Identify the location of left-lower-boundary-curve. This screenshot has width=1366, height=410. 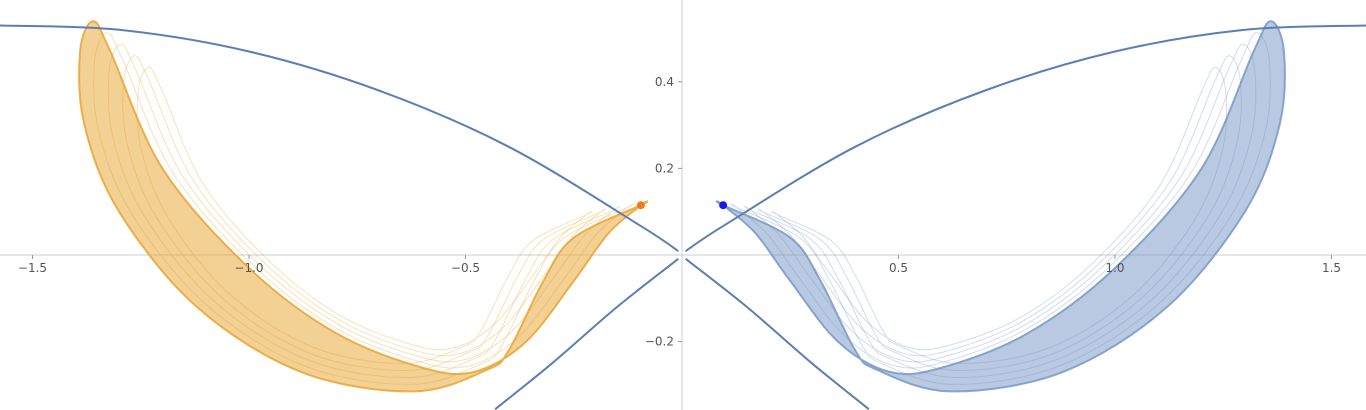
(586, 334).